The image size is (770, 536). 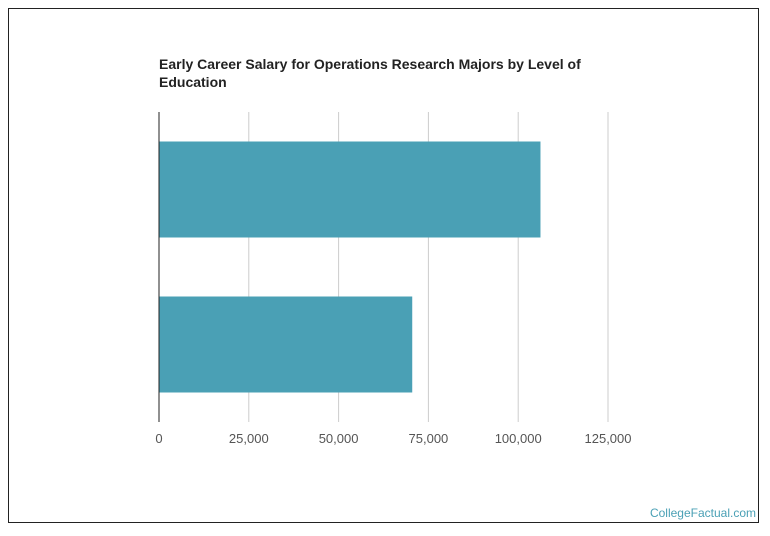 What do you see at coordinates (702, 513) in the screenshot?
I see `watermark-link: CollegeFactual.com` at bounding box center [702, 513].